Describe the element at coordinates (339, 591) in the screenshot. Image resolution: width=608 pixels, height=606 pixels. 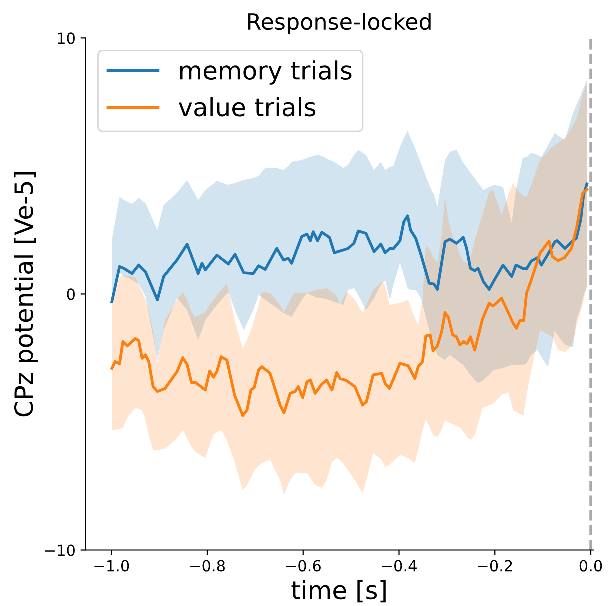
I see `x-axis-title: time [s]` at that location.